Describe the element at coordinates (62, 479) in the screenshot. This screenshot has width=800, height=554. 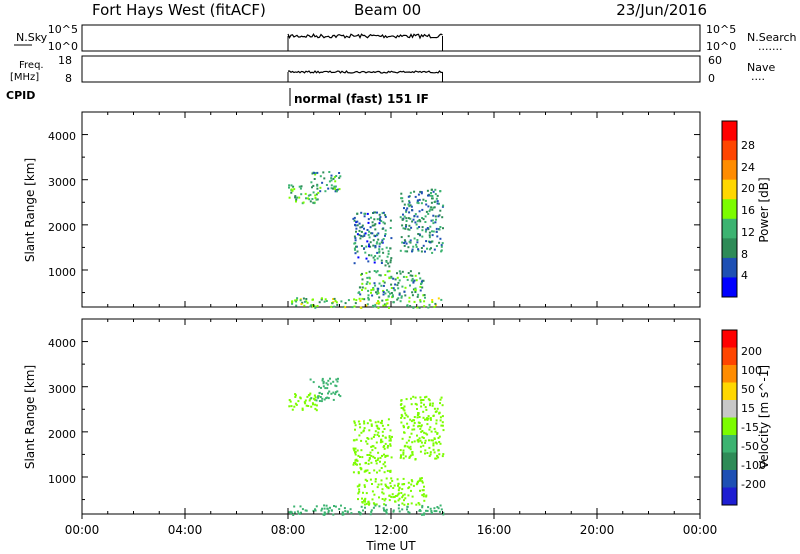
I see `velocity-ytick-1000: 1000` at that location.